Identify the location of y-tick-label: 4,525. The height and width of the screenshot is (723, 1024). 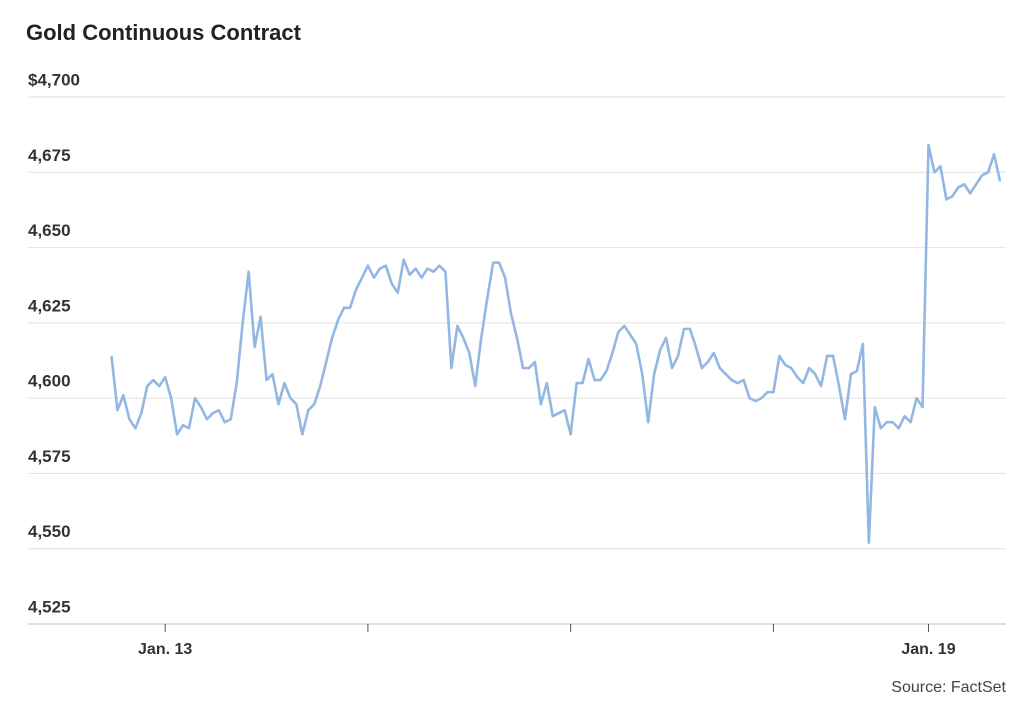
(49, 606).